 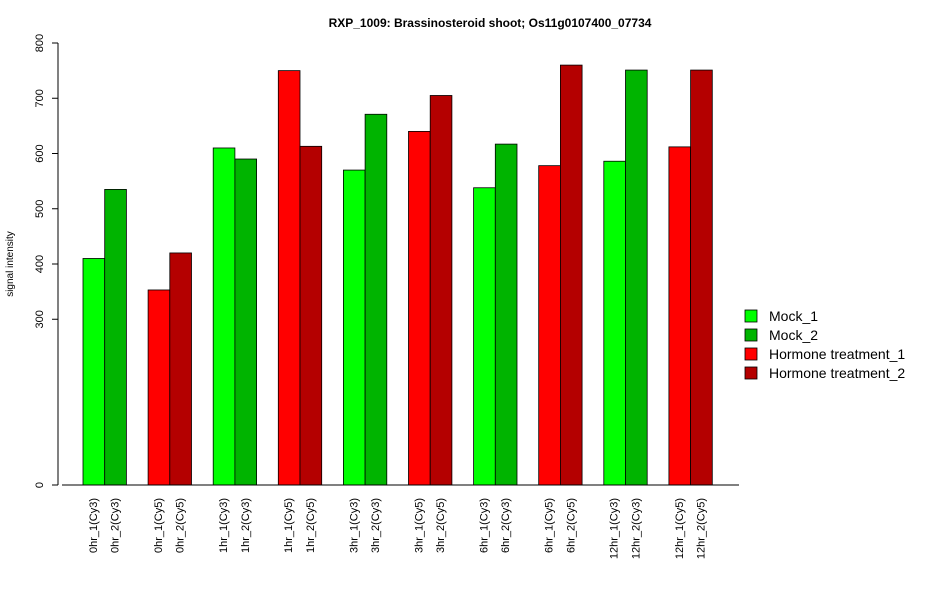 I want to click on x-tick-label-1: 0hr_2(Cy3), so click(x=116, y=525).